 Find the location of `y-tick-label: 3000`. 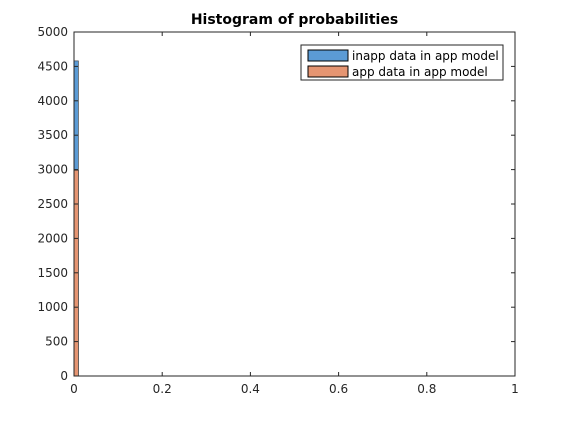

y-tick-label: 3000 is located at coordinates (52, 170).